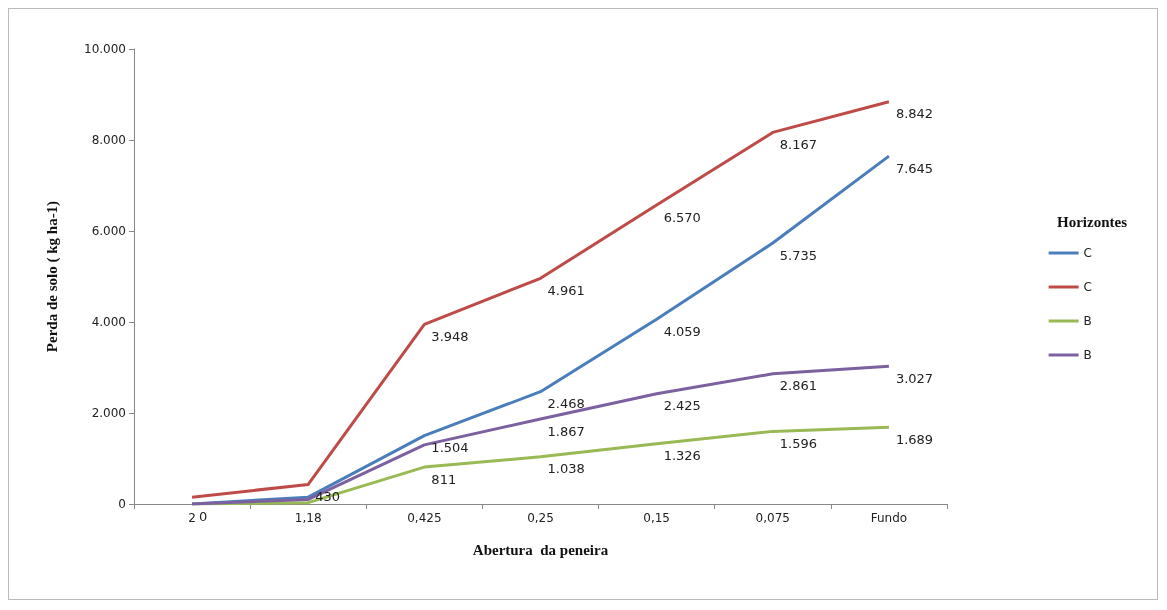 Image resolution: width=1167 pixels, height=610 pixels. I want to click on y-tick-label: 8.000, so click(108, 140).